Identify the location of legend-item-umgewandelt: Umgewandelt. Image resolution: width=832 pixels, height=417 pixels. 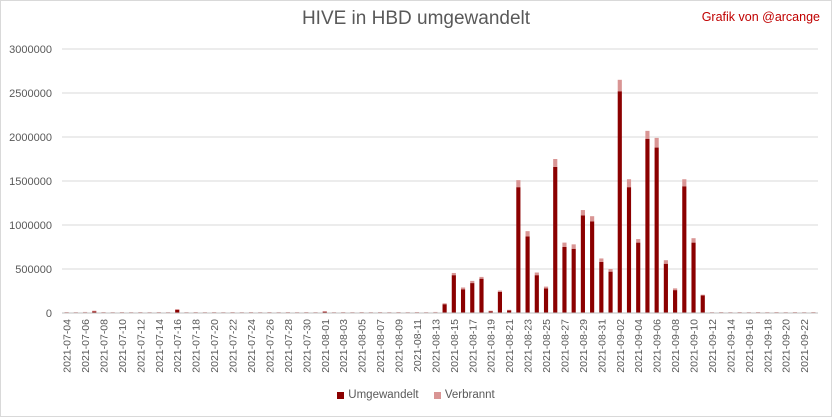
(378, 395).